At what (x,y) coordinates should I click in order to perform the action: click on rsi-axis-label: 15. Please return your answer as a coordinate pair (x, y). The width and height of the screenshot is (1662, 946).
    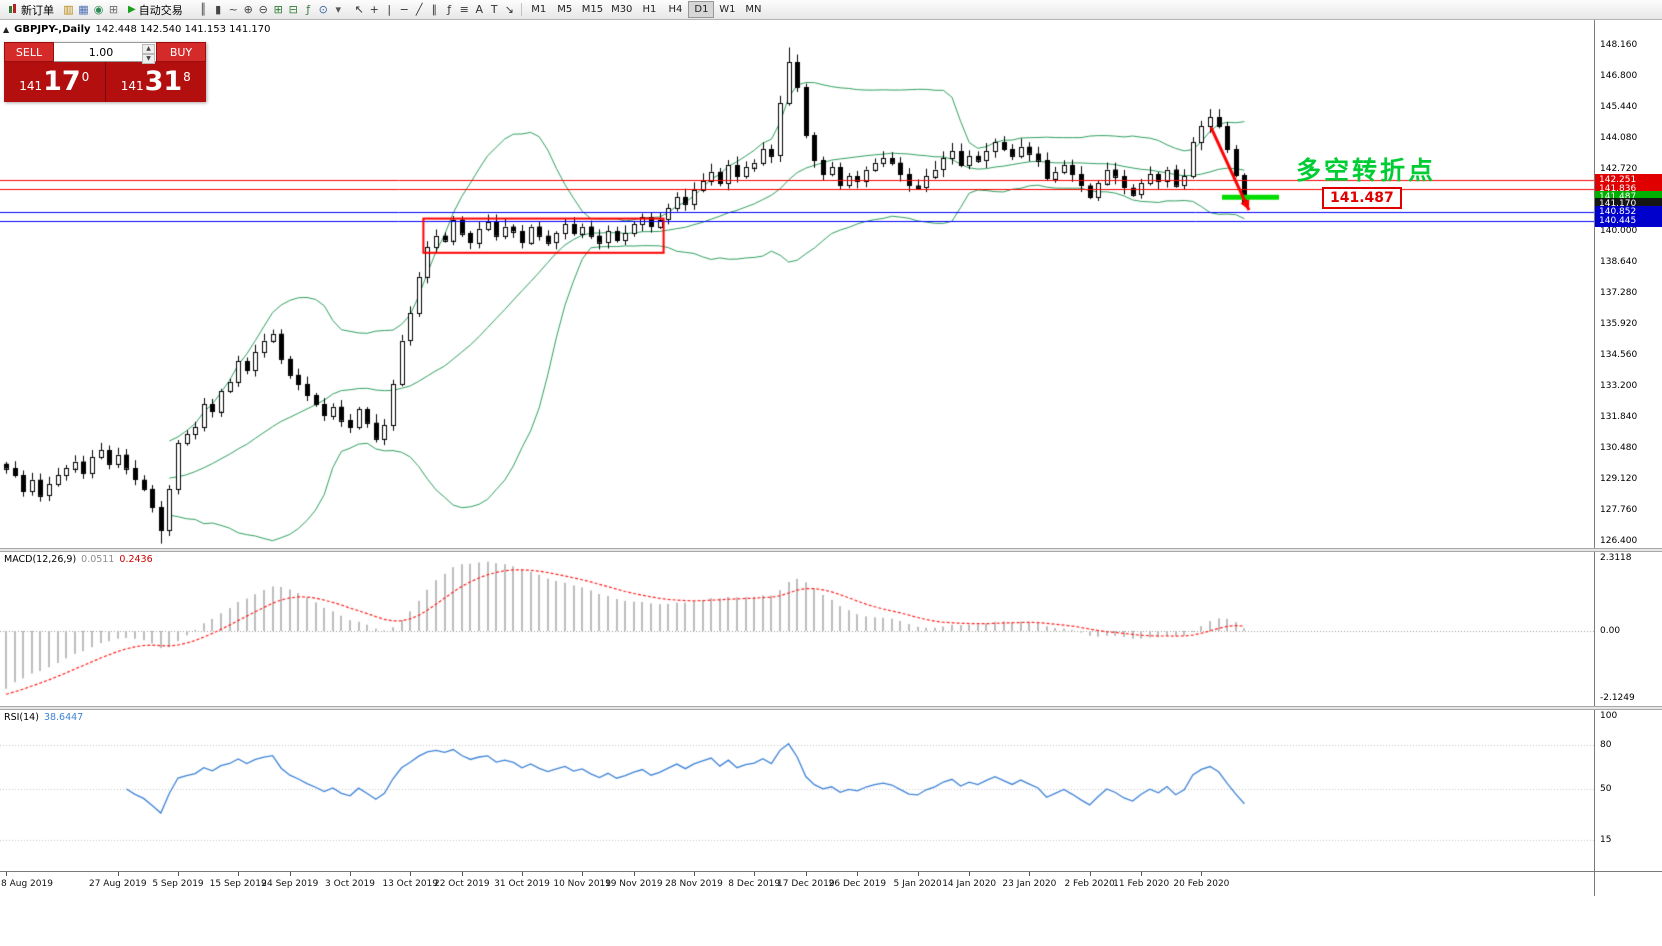
    Looking at the image, I should click on (1606, 840).